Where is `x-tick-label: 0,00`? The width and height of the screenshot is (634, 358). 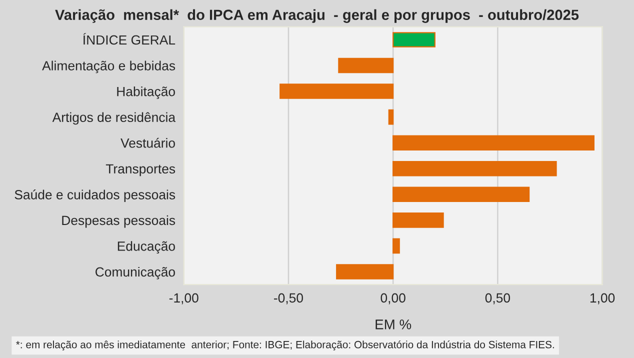
x-tick-label: 0,00 is located at coordinates (393, 298).